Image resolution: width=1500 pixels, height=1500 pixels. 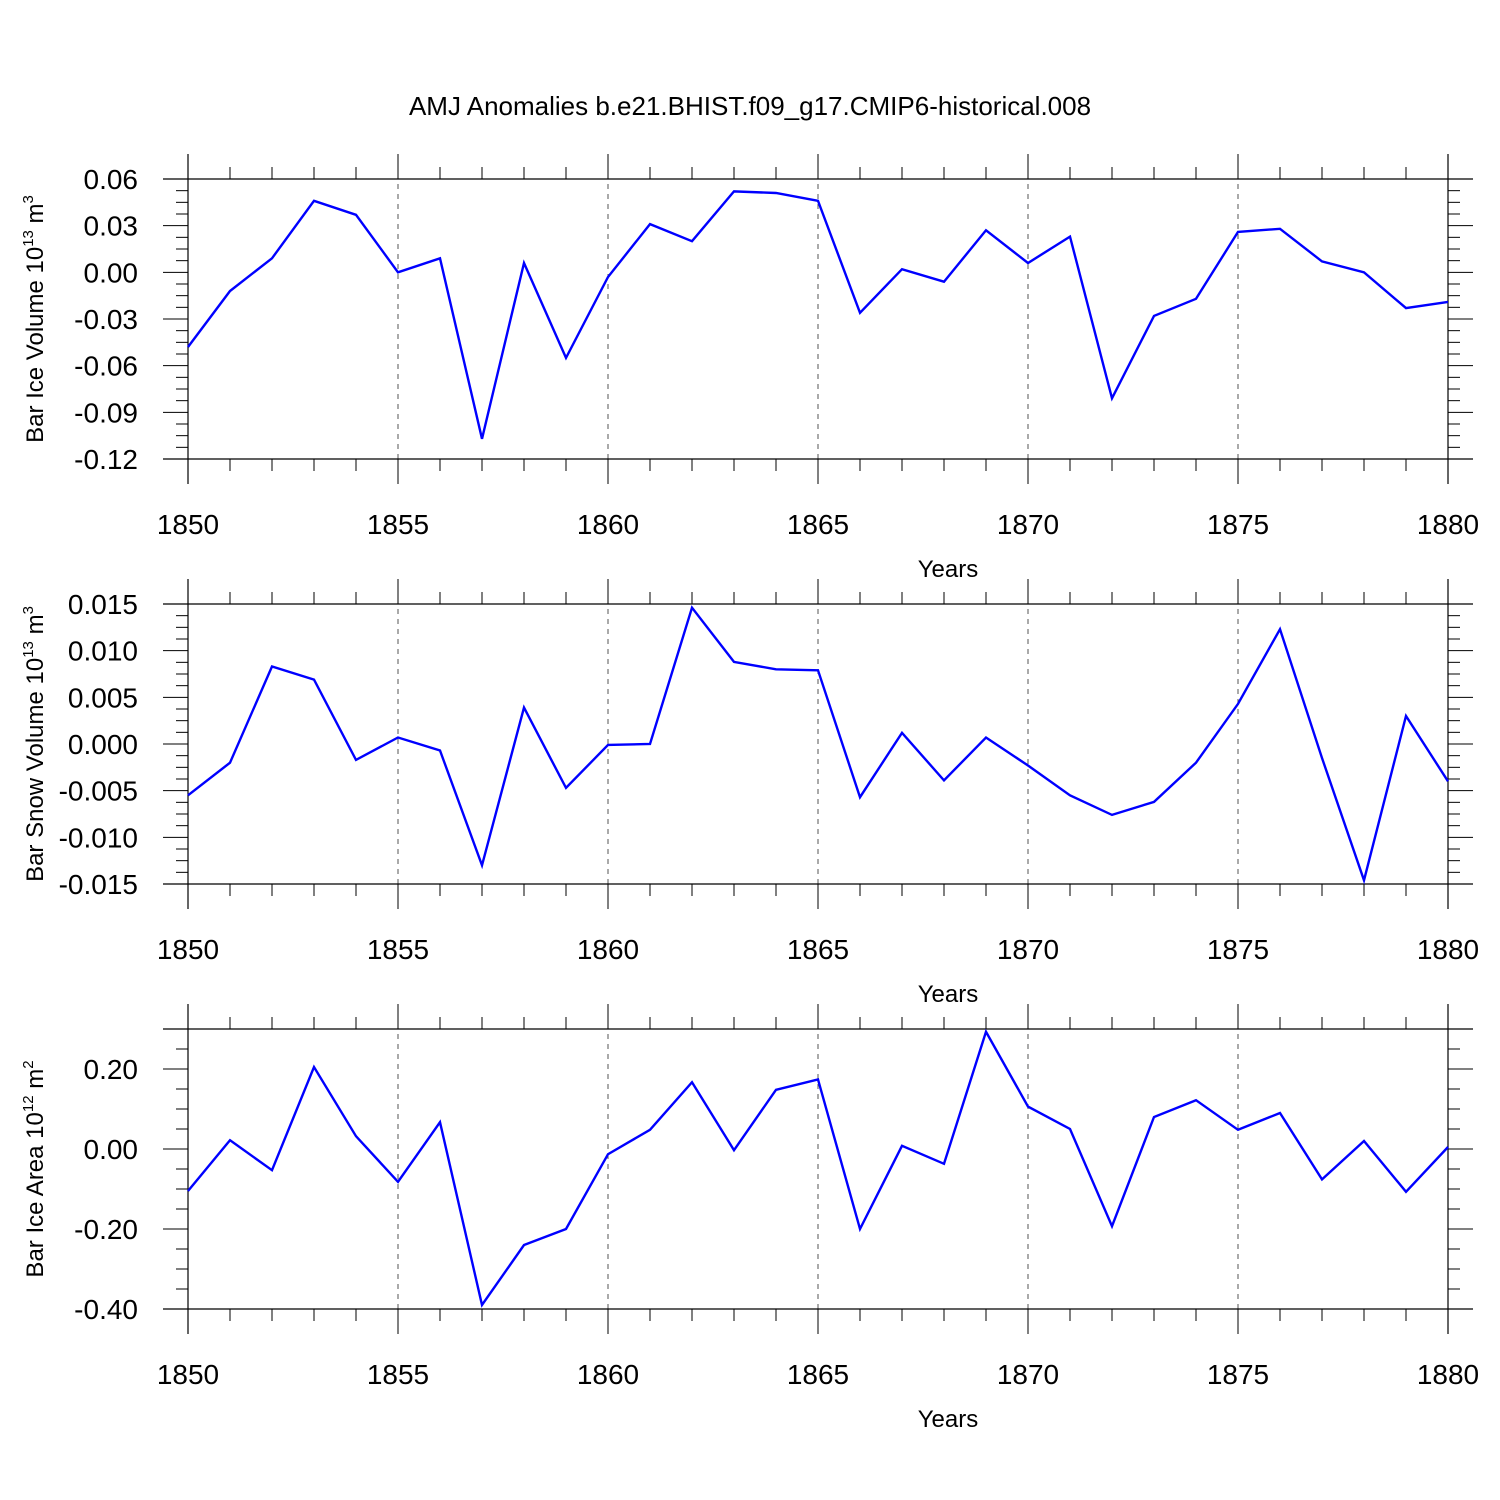 I want to click on y-tick-label: 0.06, so click(x=111, y=179).